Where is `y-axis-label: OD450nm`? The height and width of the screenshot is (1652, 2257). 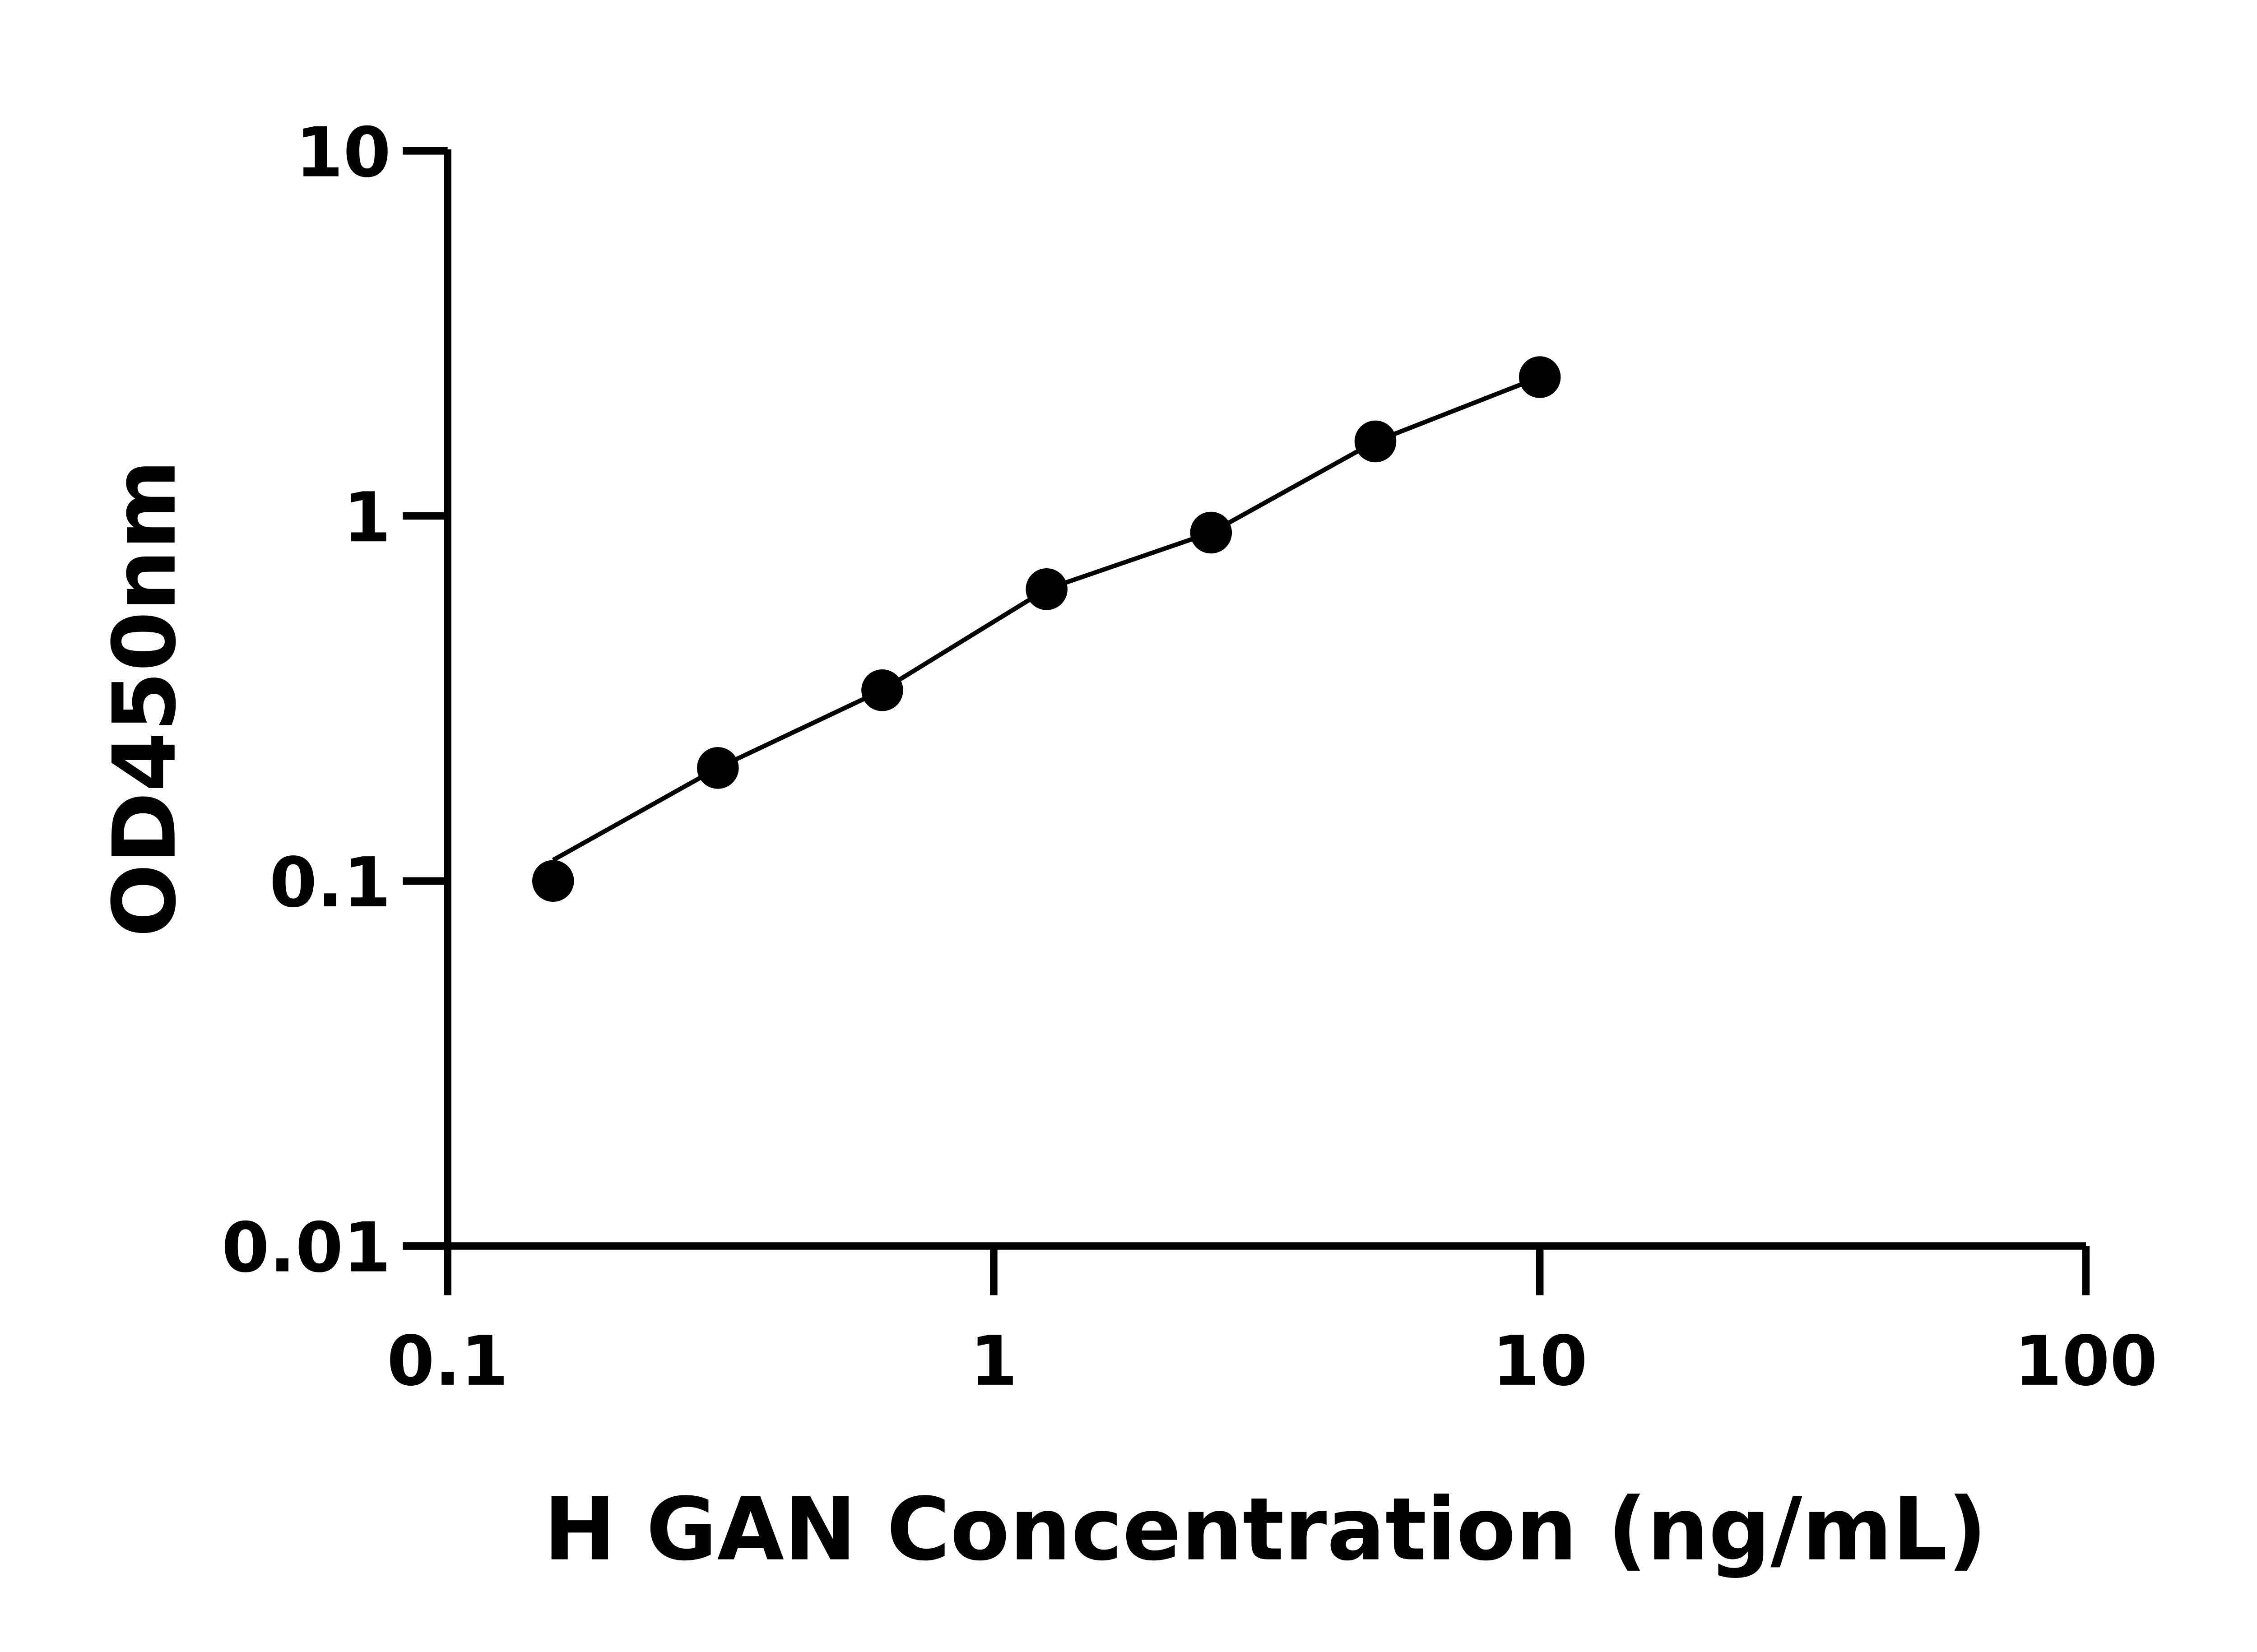 y-axis-label: OD450nm is located at coordinates (145, 698).